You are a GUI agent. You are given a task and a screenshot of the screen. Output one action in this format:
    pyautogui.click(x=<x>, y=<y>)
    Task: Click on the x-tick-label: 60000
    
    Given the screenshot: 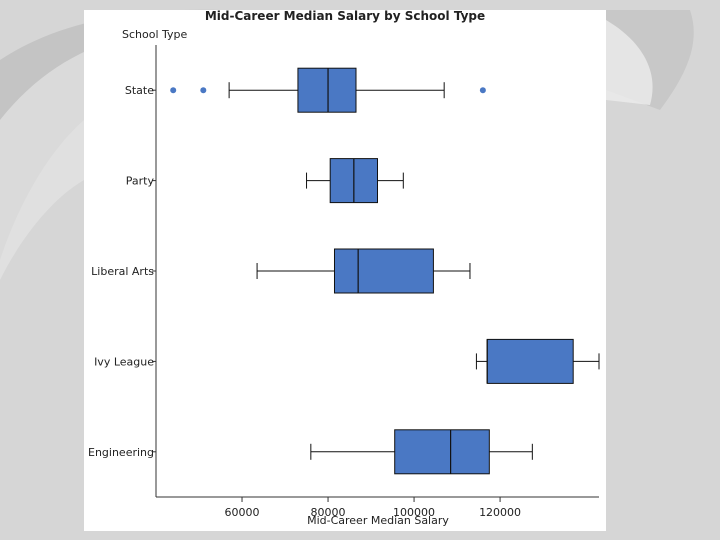 What is the action you would take?
    pyautogui.click(x=242, y=512)
    